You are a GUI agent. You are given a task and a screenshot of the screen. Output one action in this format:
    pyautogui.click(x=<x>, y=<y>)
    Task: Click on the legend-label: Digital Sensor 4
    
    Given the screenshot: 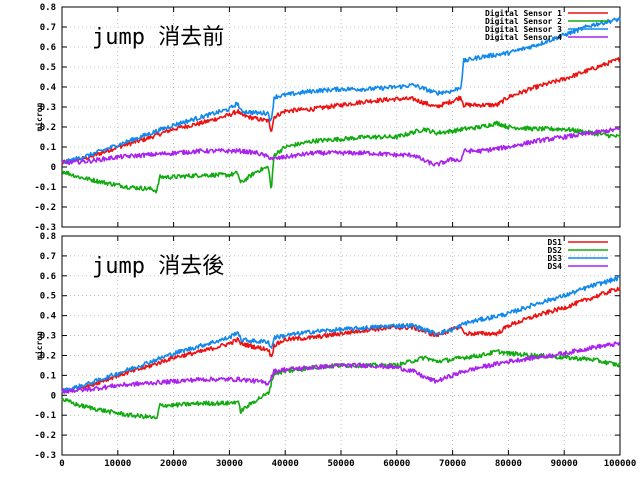 What is the action you would take?
    pyautogui.click(x=523, y=37)
    